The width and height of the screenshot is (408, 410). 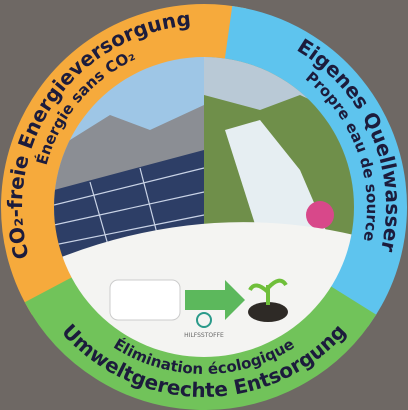 I want to click on flowers, so click(x=320, y=215).